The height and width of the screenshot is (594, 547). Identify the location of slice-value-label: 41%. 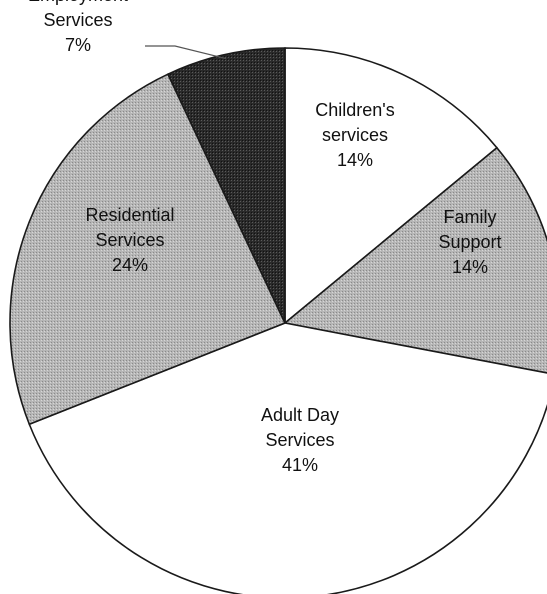
(300, 465).